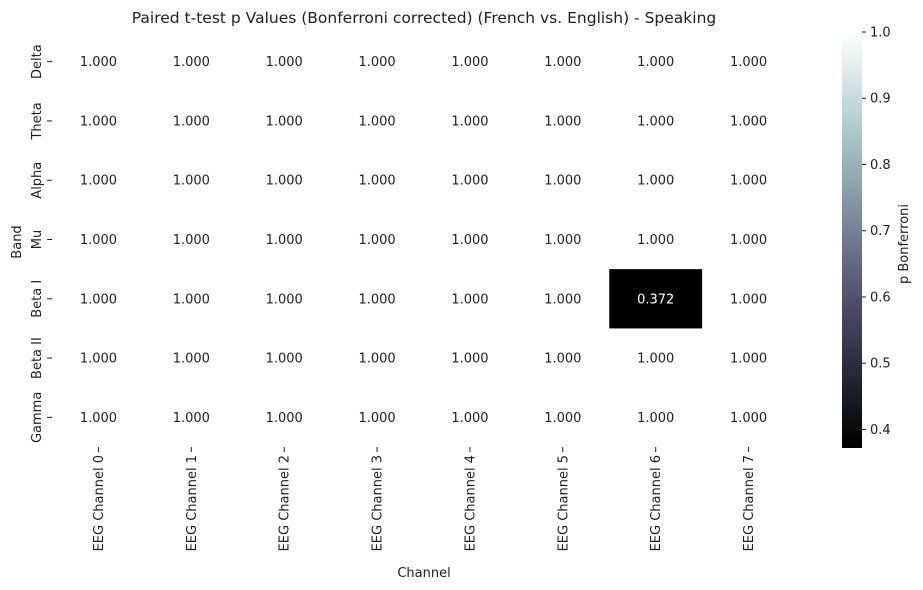  What do you see at coordinates (470, 503) in the screenshot?
I see `x-tick-label: EEG Channel 4` at bounding box center [470, 503].